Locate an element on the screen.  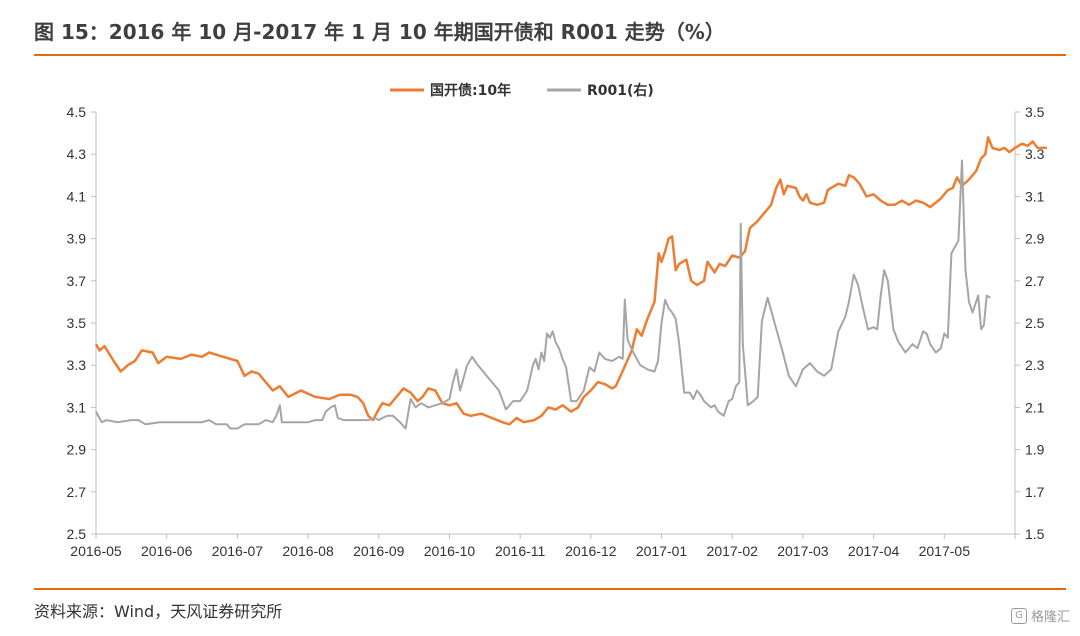
y-right-tick-label: 3.1 is located at coordinates (1035, 196).